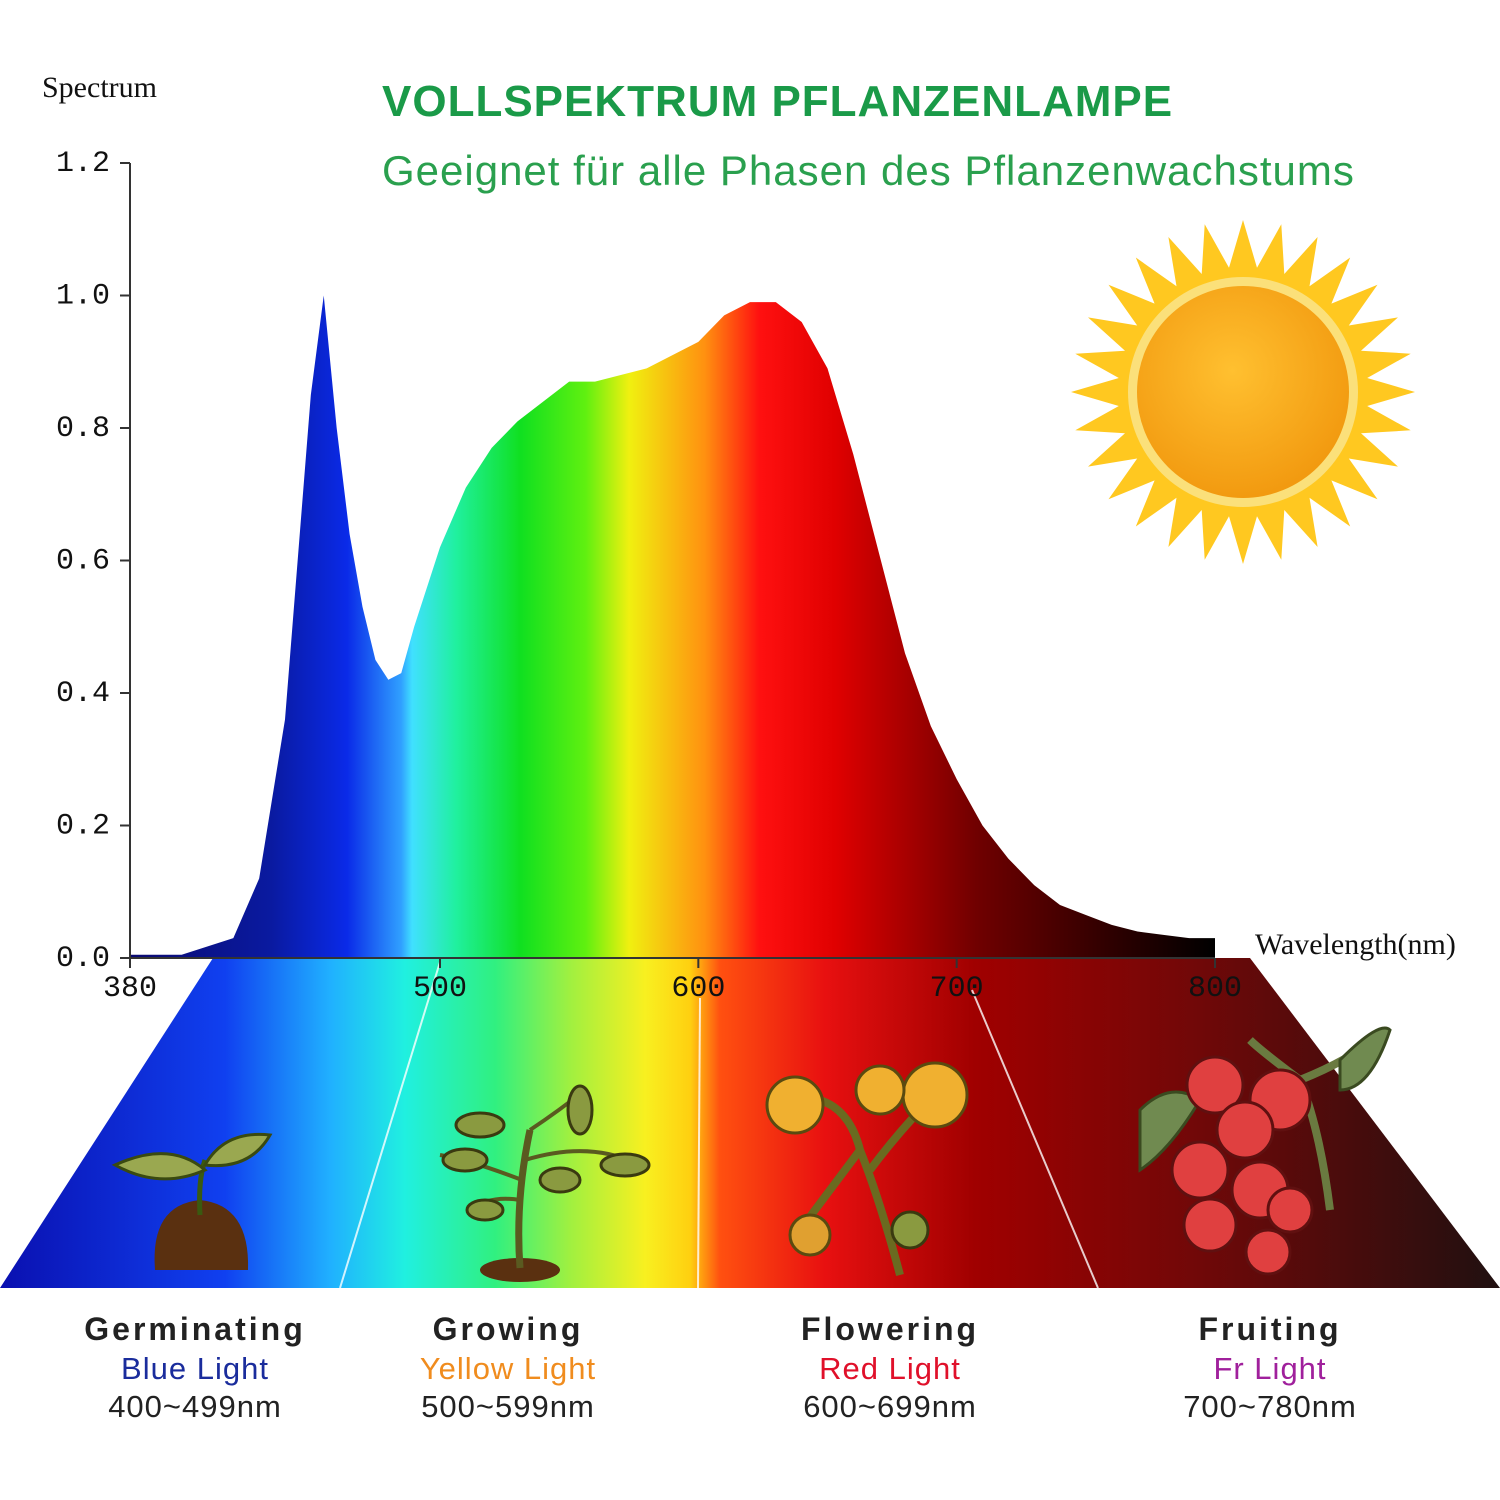  What do you see at coordinates (440, 989) in the screenshot?
I see `x-tick-label: 500` at bounding box center [440, 989].